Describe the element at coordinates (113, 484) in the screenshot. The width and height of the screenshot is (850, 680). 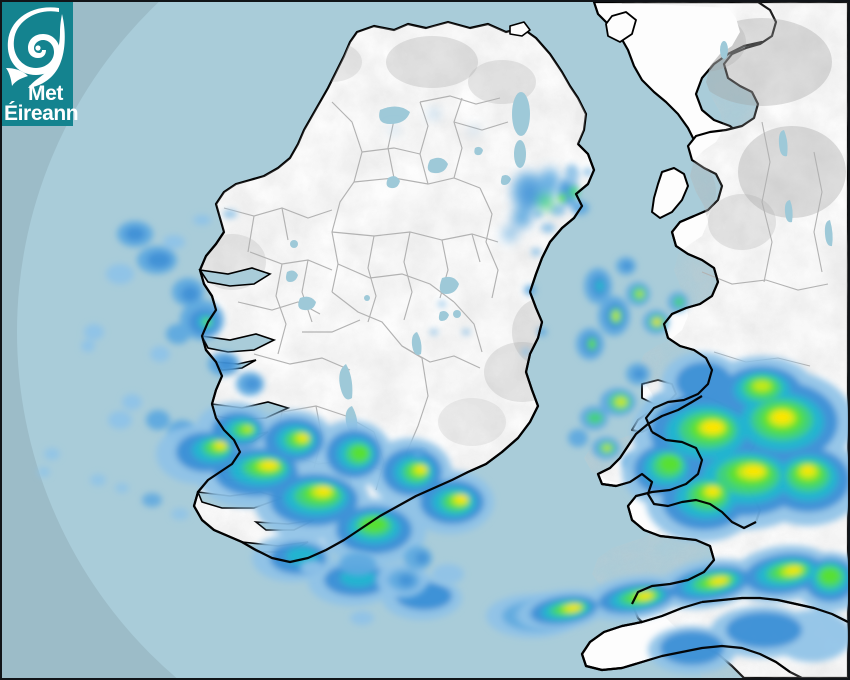
I see `radar-area-far-southwest-showers` at that location.